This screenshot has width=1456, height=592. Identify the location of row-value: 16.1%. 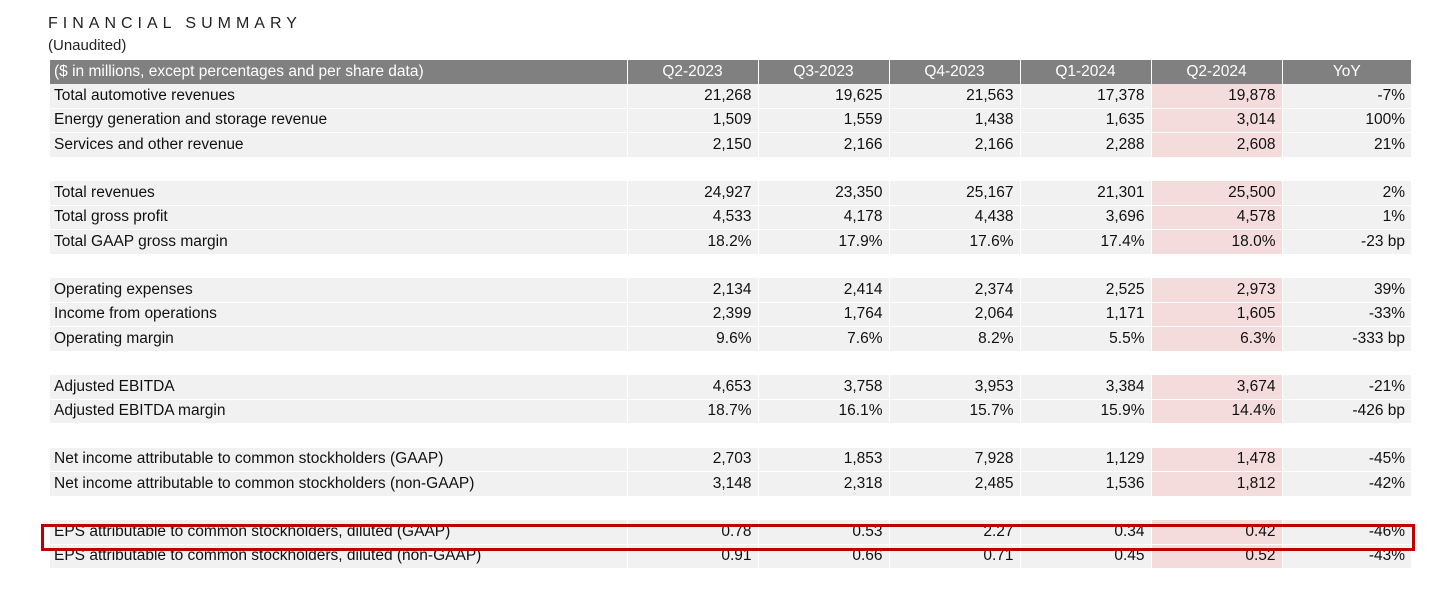
(823, 411).